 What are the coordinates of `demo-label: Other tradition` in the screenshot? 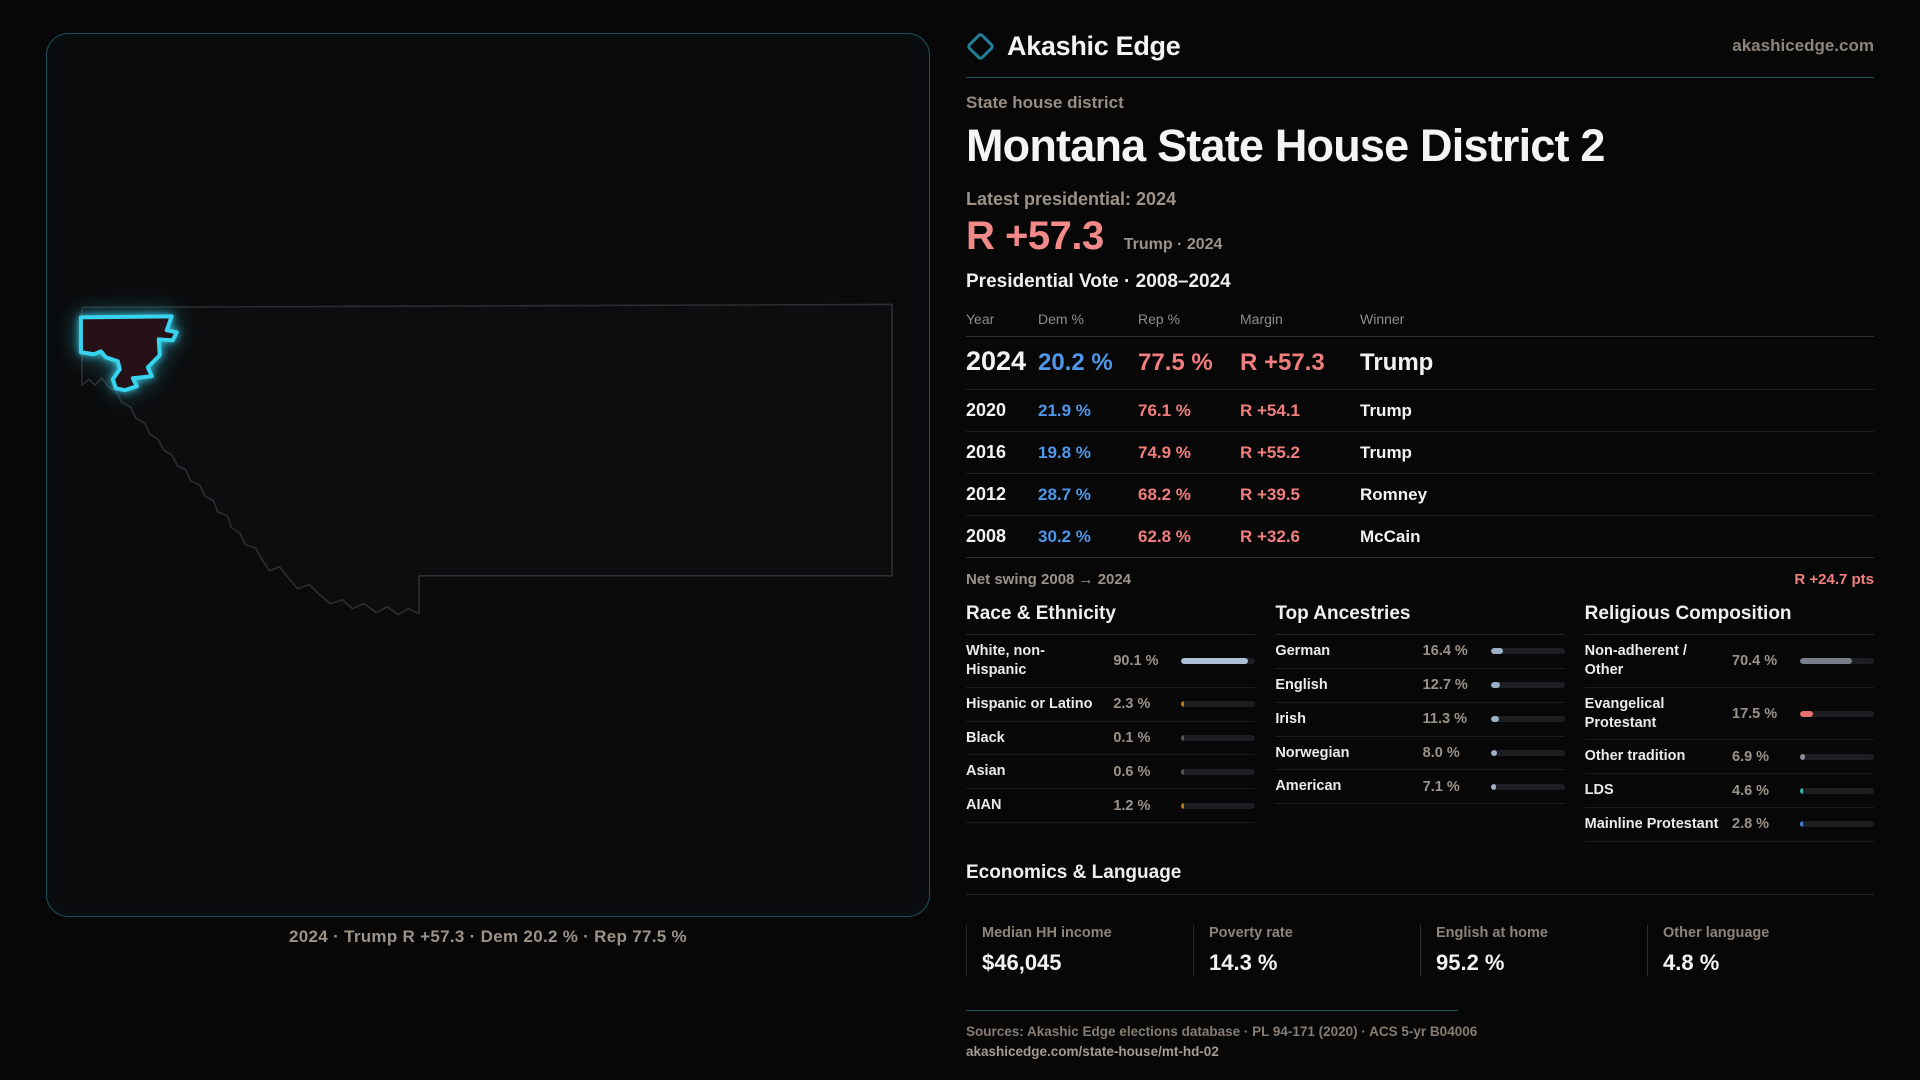 It's located at (1635, 756).